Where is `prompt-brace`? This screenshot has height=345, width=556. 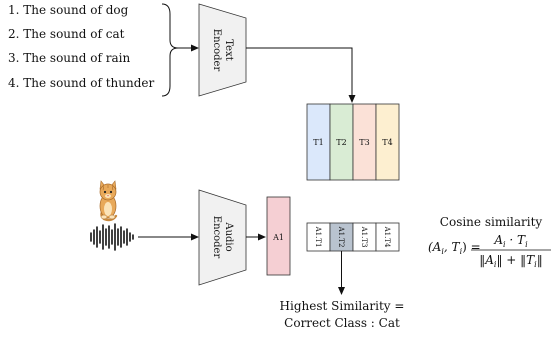 prompt-brace is located at coordinates (170, 50).